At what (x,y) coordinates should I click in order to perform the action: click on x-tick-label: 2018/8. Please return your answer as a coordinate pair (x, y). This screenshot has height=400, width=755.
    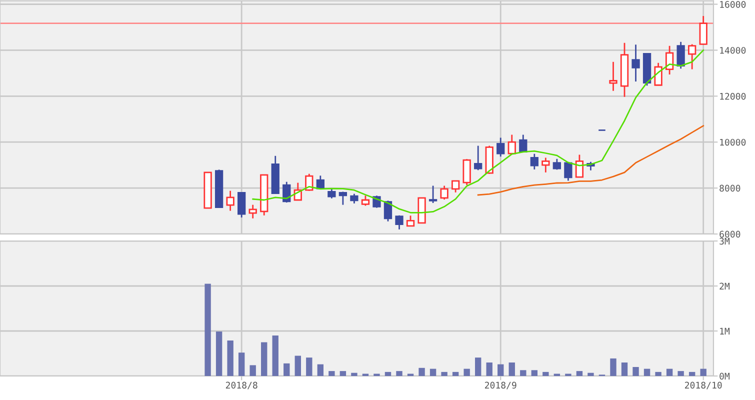
    Looking at the image, I should click on (242, 386).